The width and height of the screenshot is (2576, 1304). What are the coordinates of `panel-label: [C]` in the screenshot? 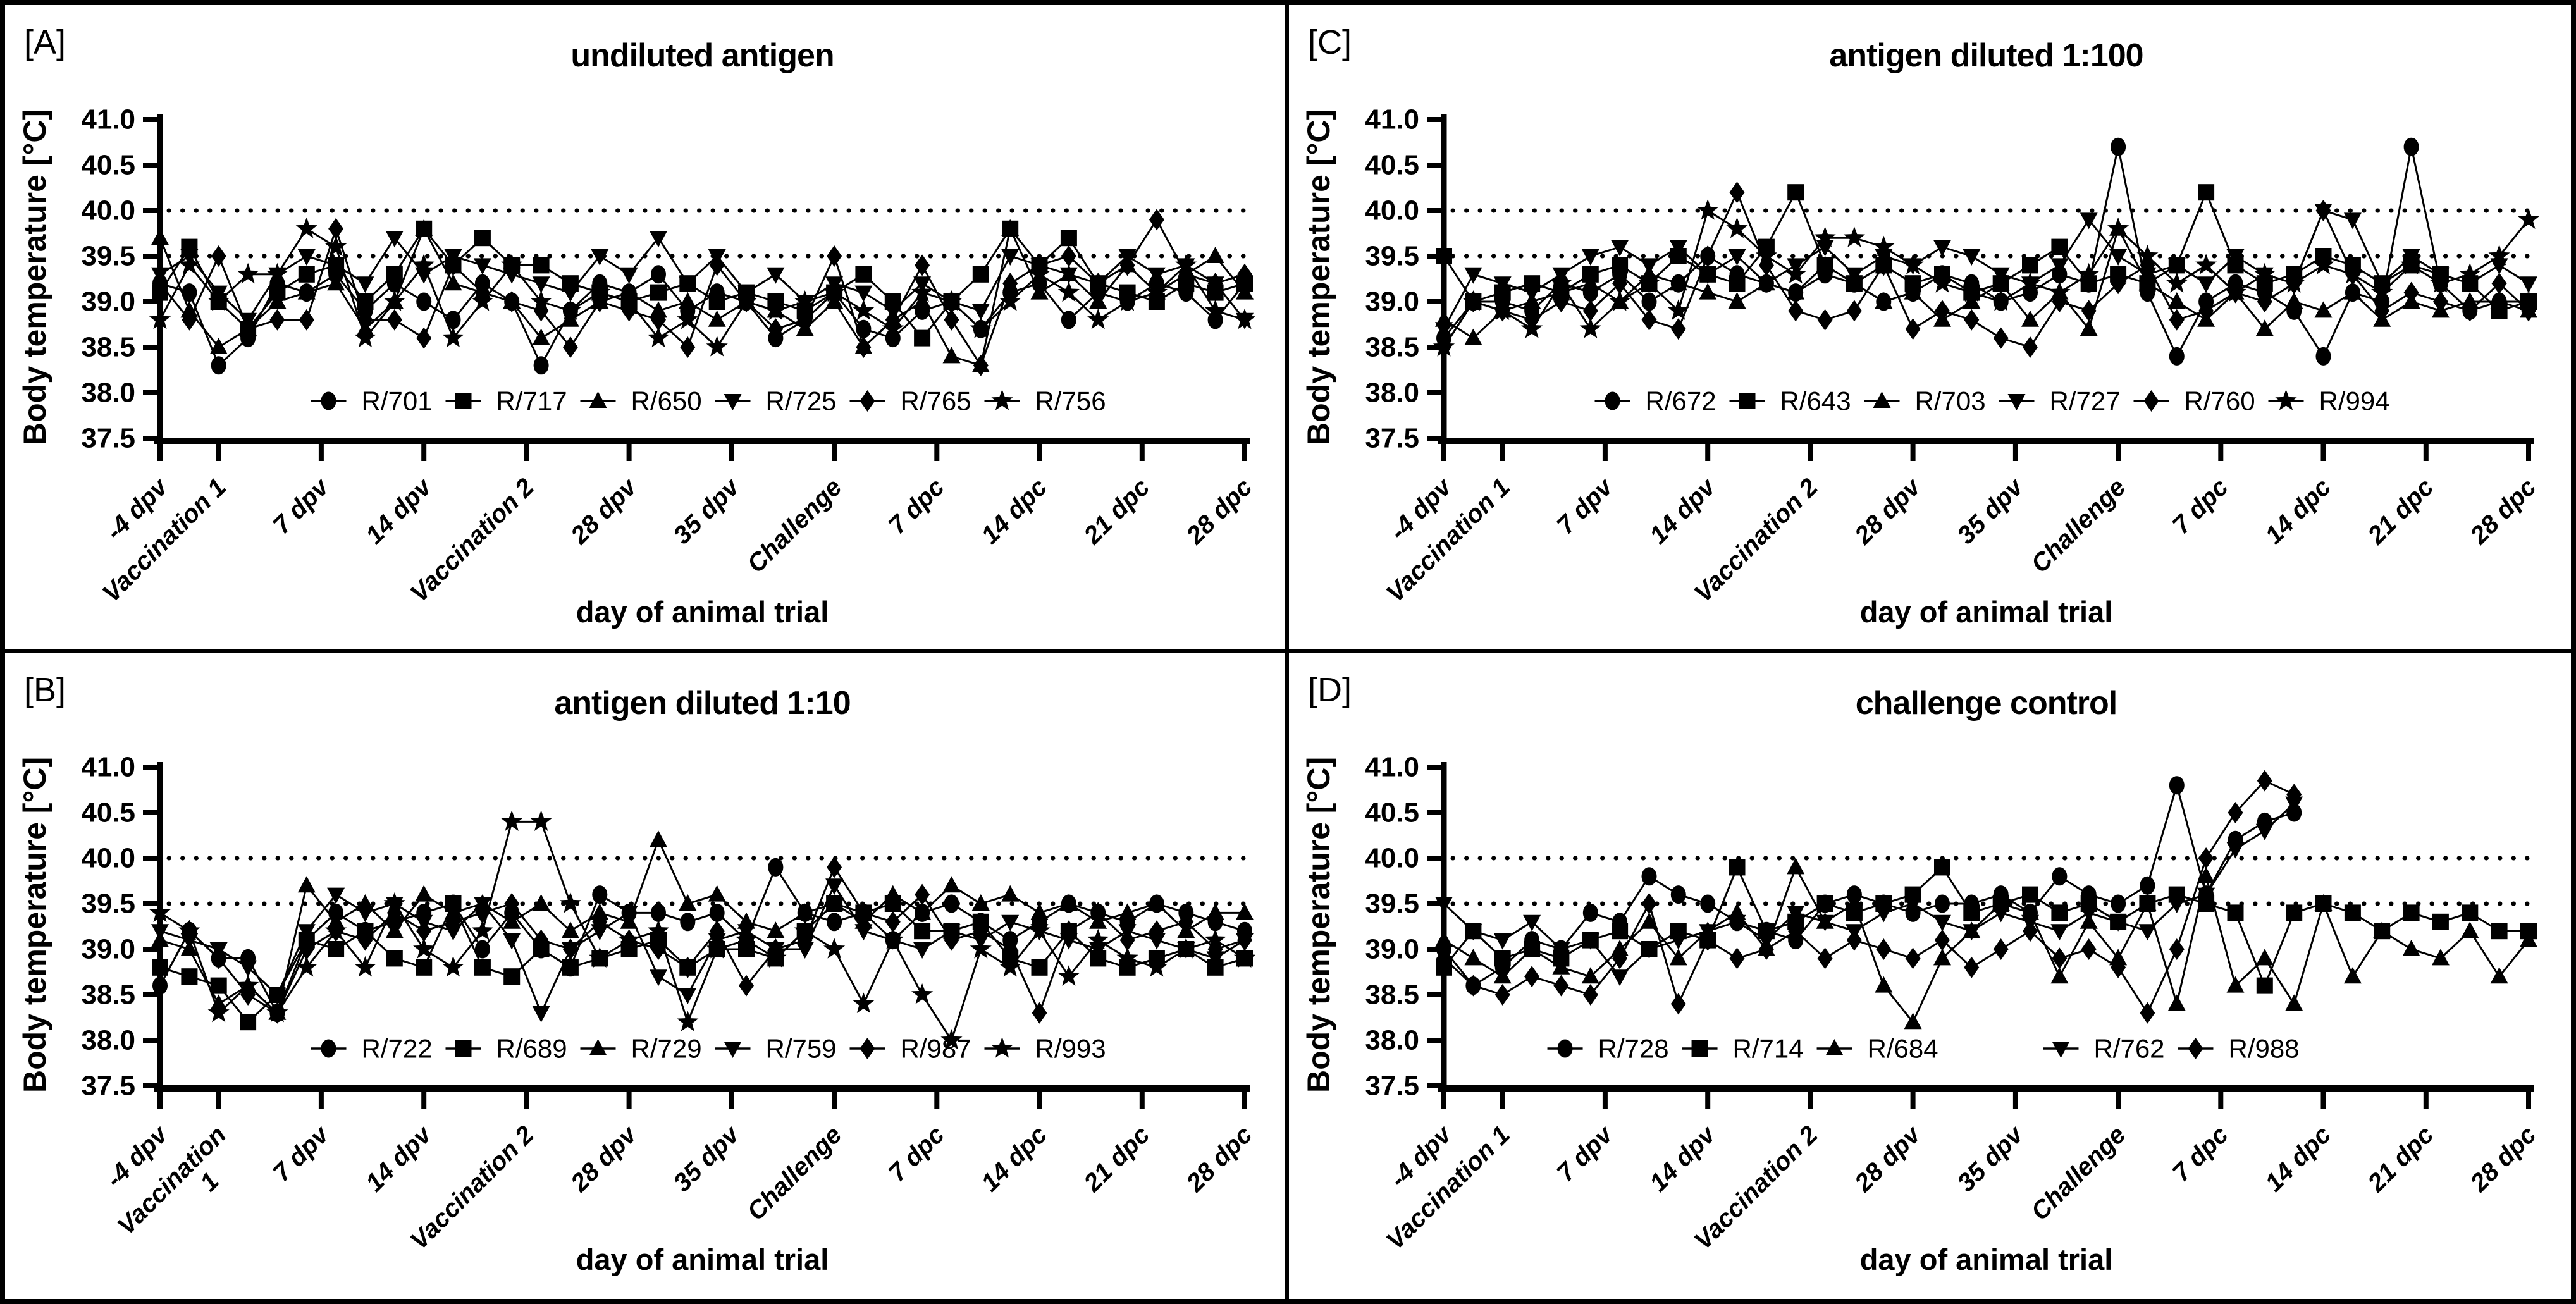 It's located at (1330, 42).